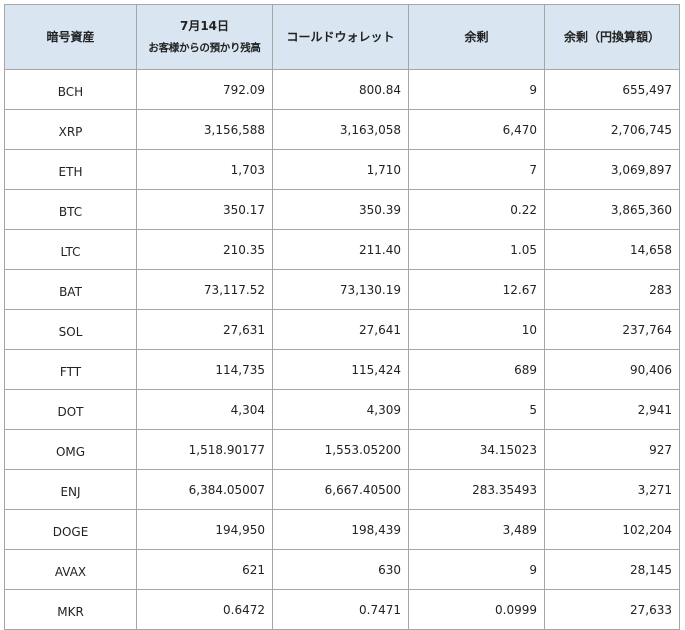 The height and width of the screenshot is (630, 685). Describe the element at coordinates (612, 169) in the screenshot. I see `cell-surplus-jpy: 3,069,897` at that location.